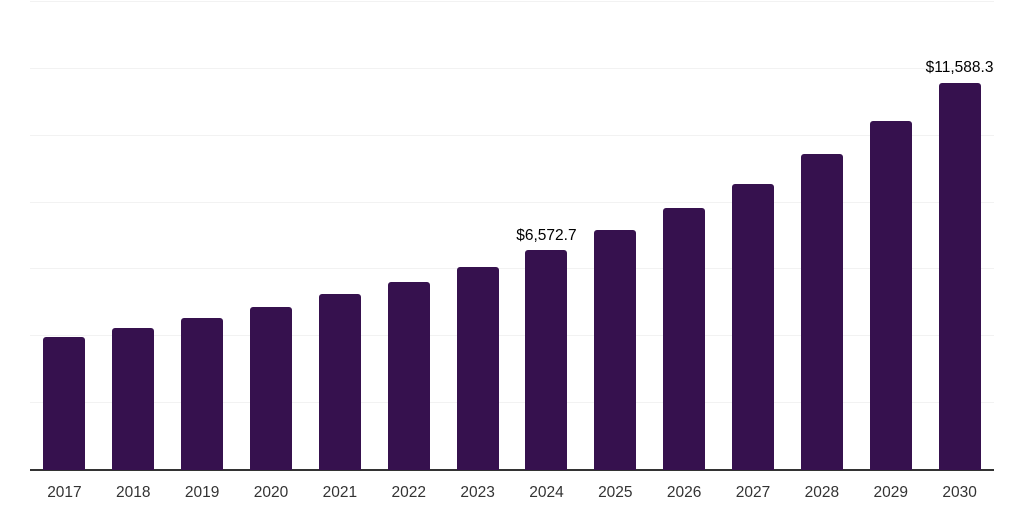 The width and height of the screenshot is (1024, 512). Describe the element at coordinates (615, 492) in the screenshot. I see `x-tick-label: 2025` at that location.